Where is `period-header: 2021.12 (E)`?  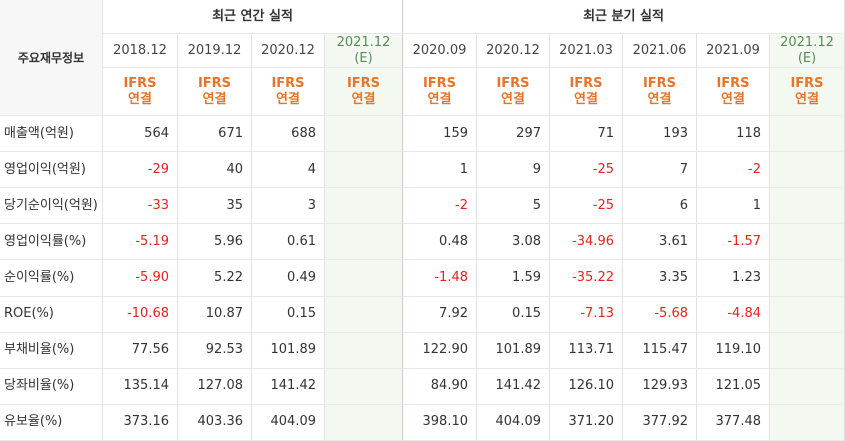
period-header: 2021.12 (E) is located at coordinates (364, 51).